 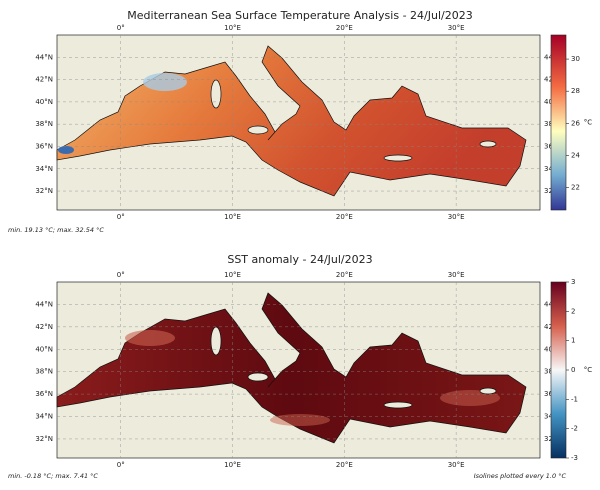 What do you see at coordinates (520, 476) in the screenshot?
I see `note: Isolines plotted every 1.0 °C` at bounding box center [520, 476].